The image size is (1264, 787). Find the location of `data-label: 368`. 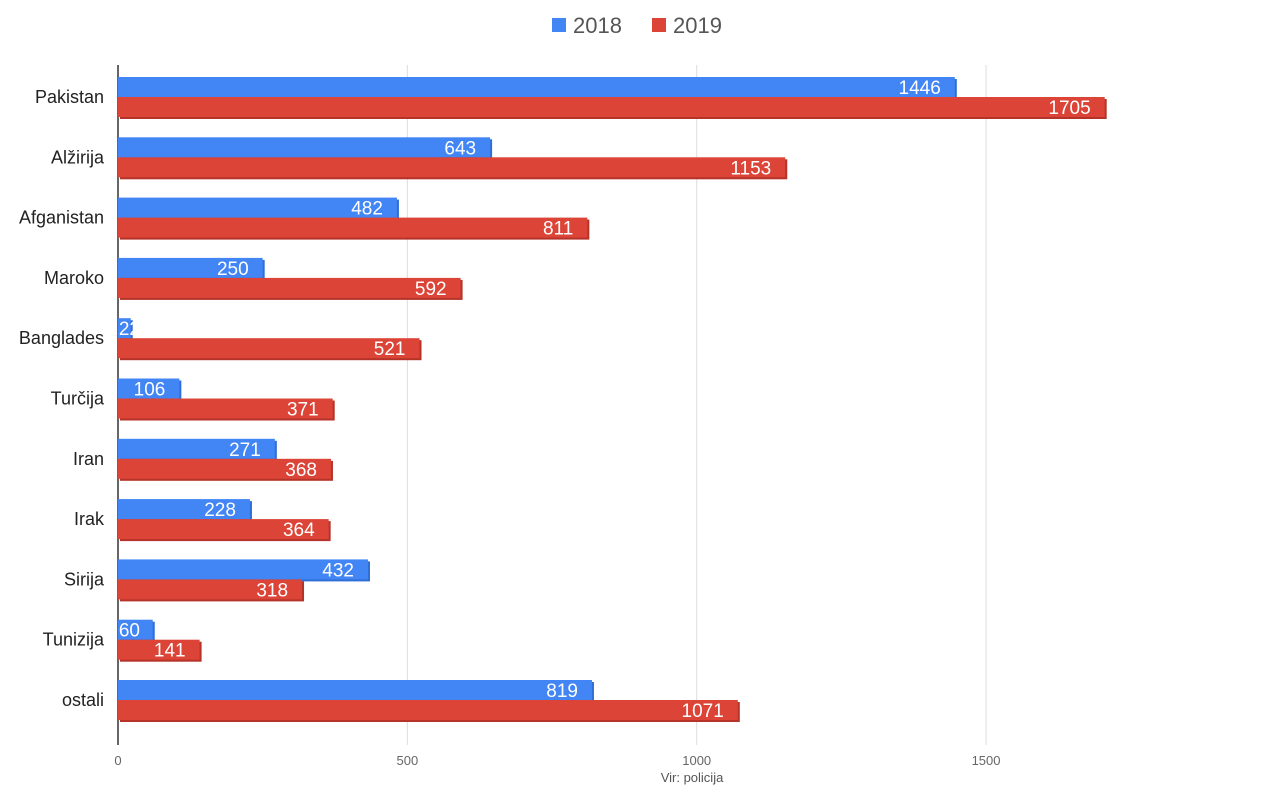

data-label: 368 is located at coordinates (301, 470).